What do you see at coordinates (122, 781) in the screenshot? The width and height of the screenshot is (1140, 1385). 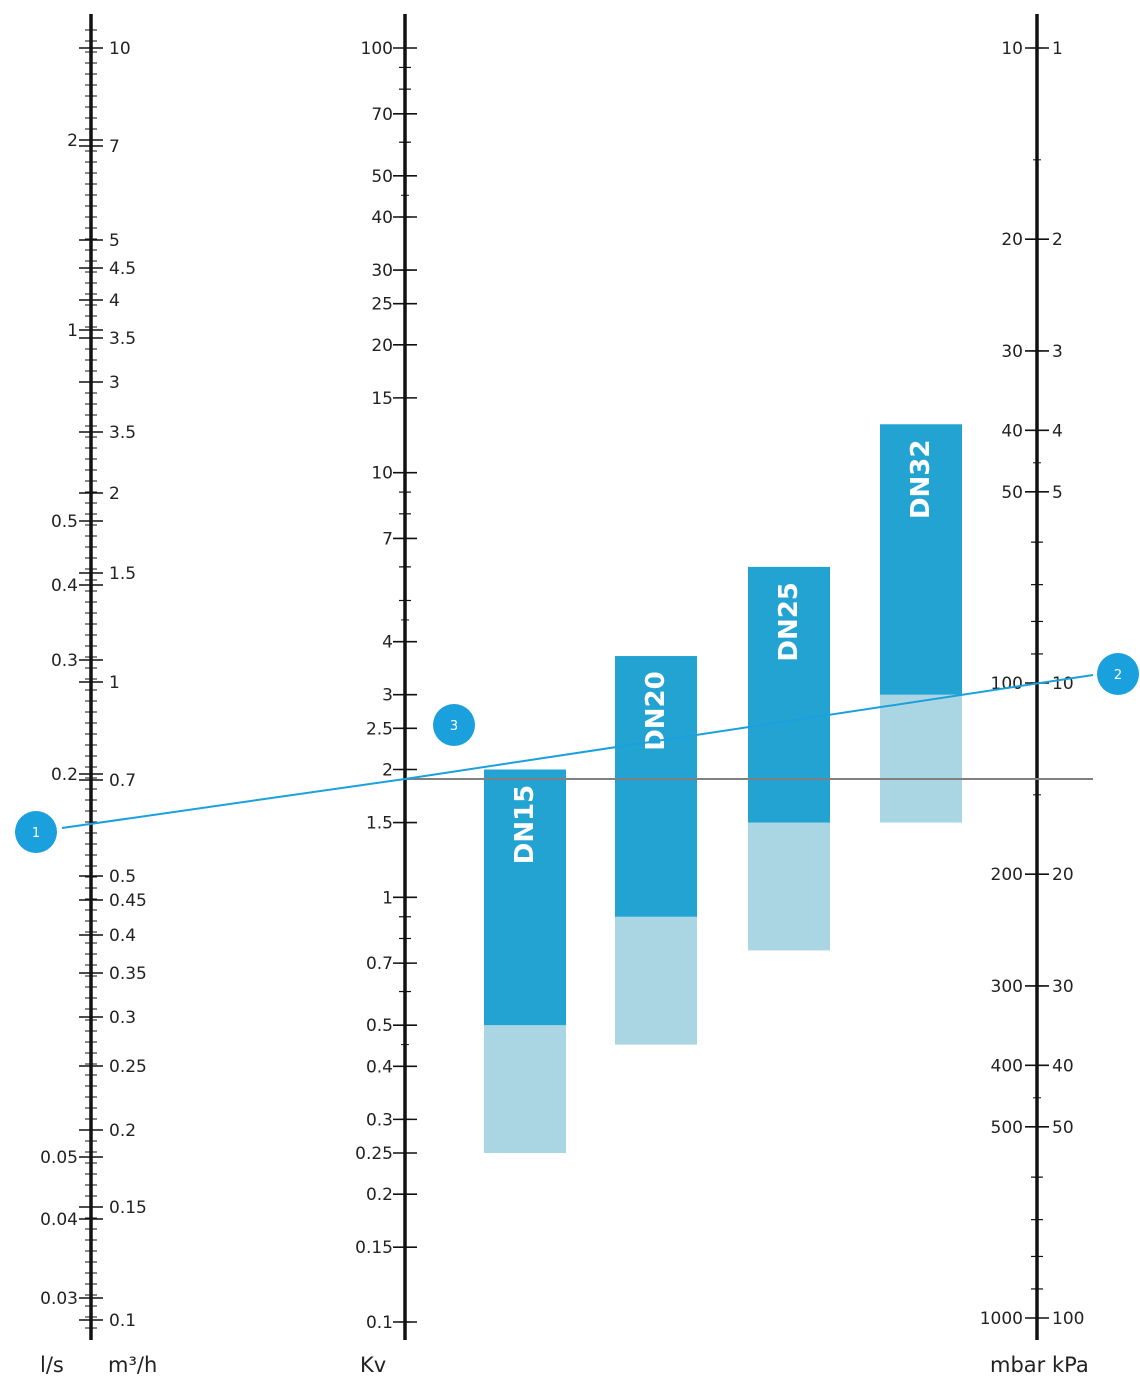 I see `m3h-tick-label: 0.7` at bounding box center [122, 781].